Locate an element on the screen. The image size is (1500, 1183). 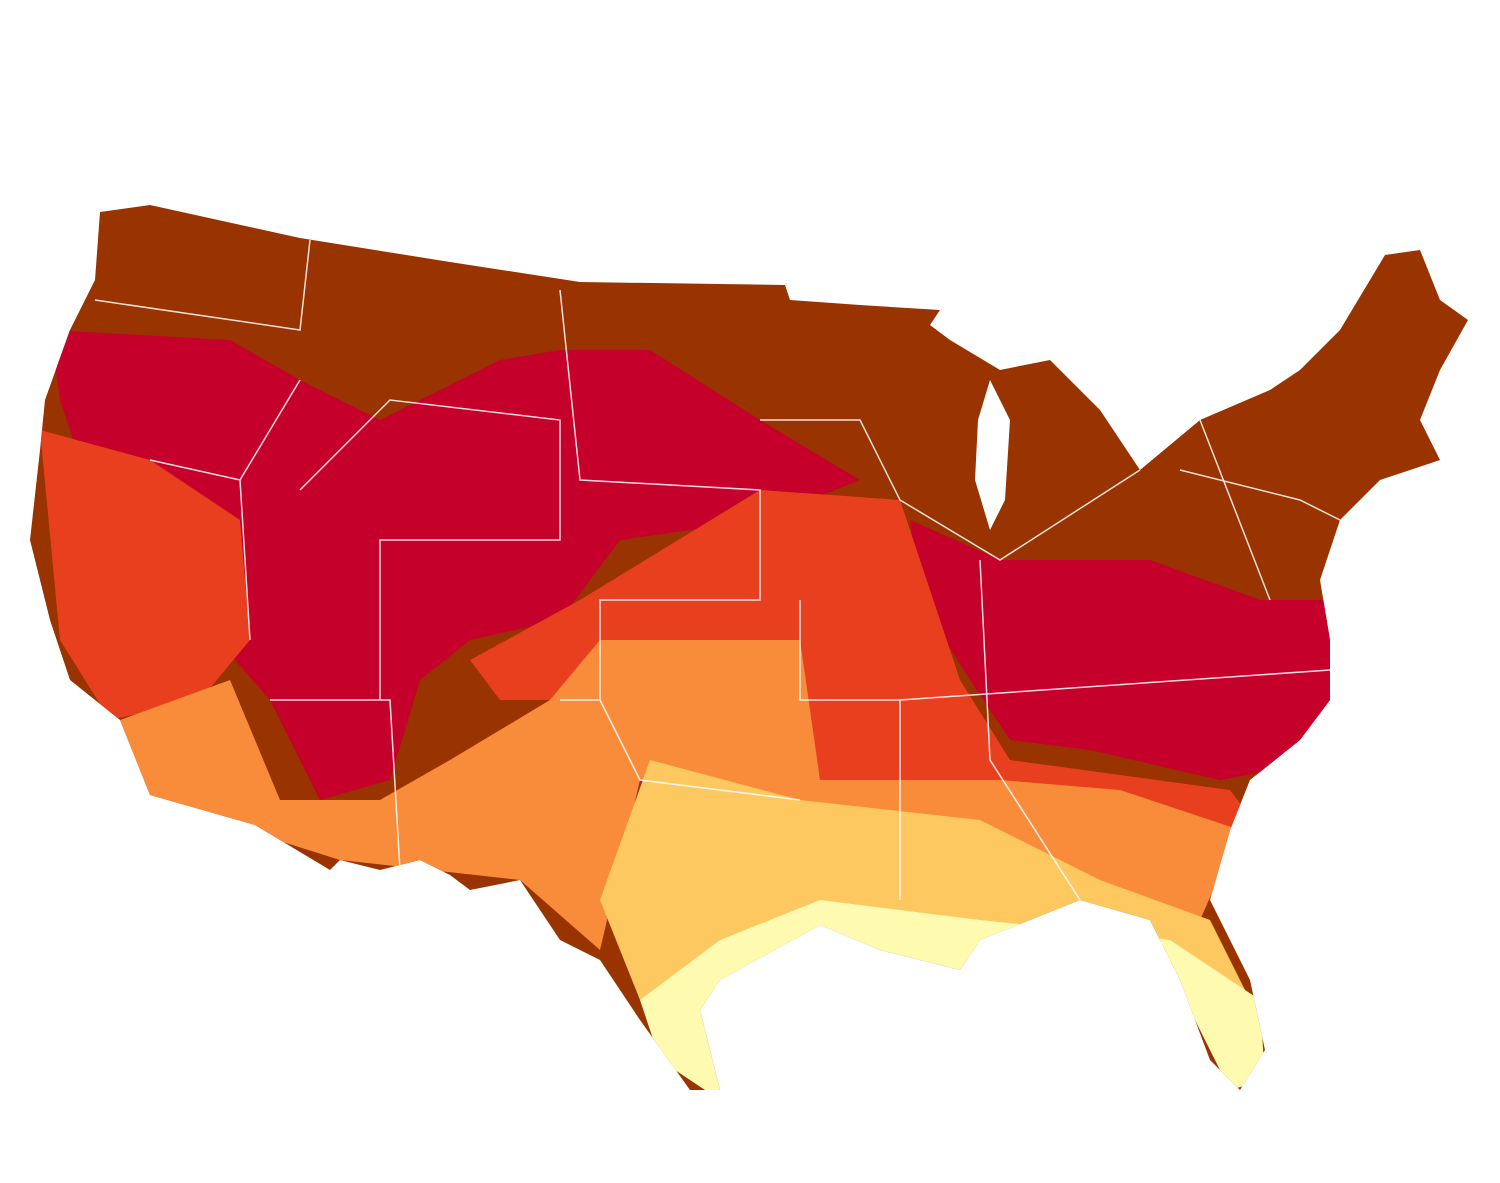
great-lakes is located at coordinates (992, 455).